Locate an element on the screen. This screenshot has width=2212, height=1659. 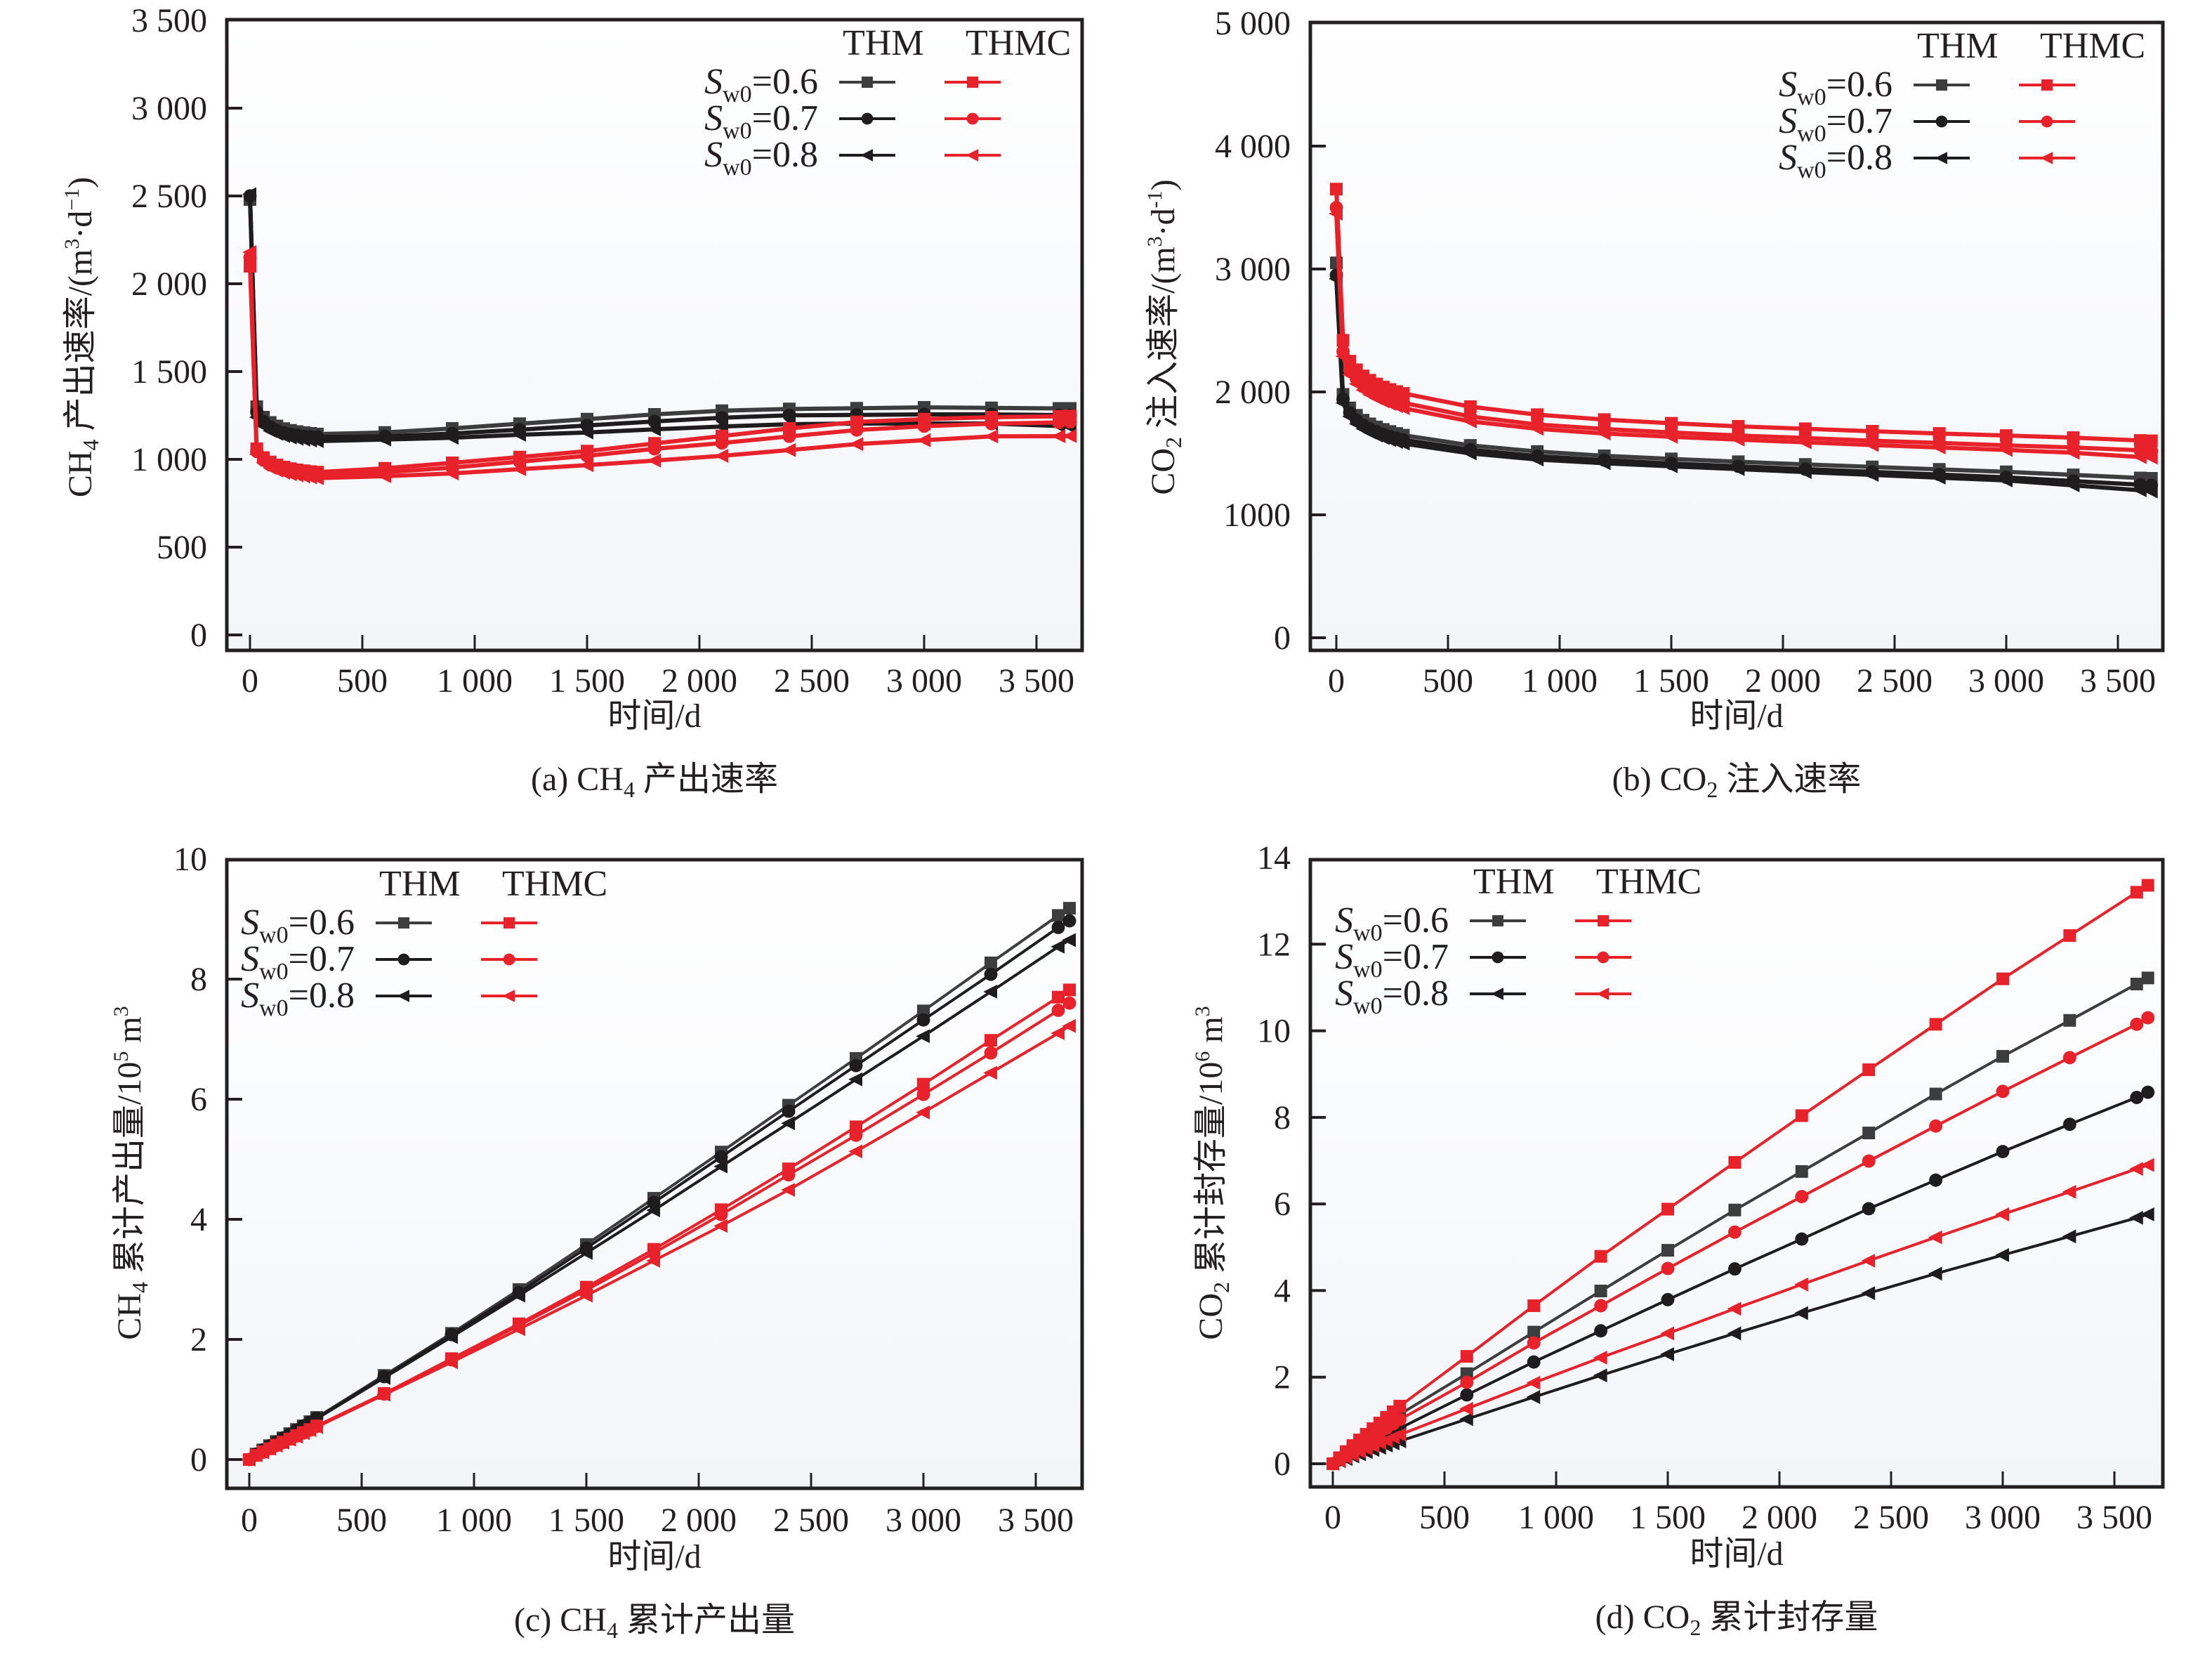
y-tick-label: 4 is located at coordinates (1282, 1290).